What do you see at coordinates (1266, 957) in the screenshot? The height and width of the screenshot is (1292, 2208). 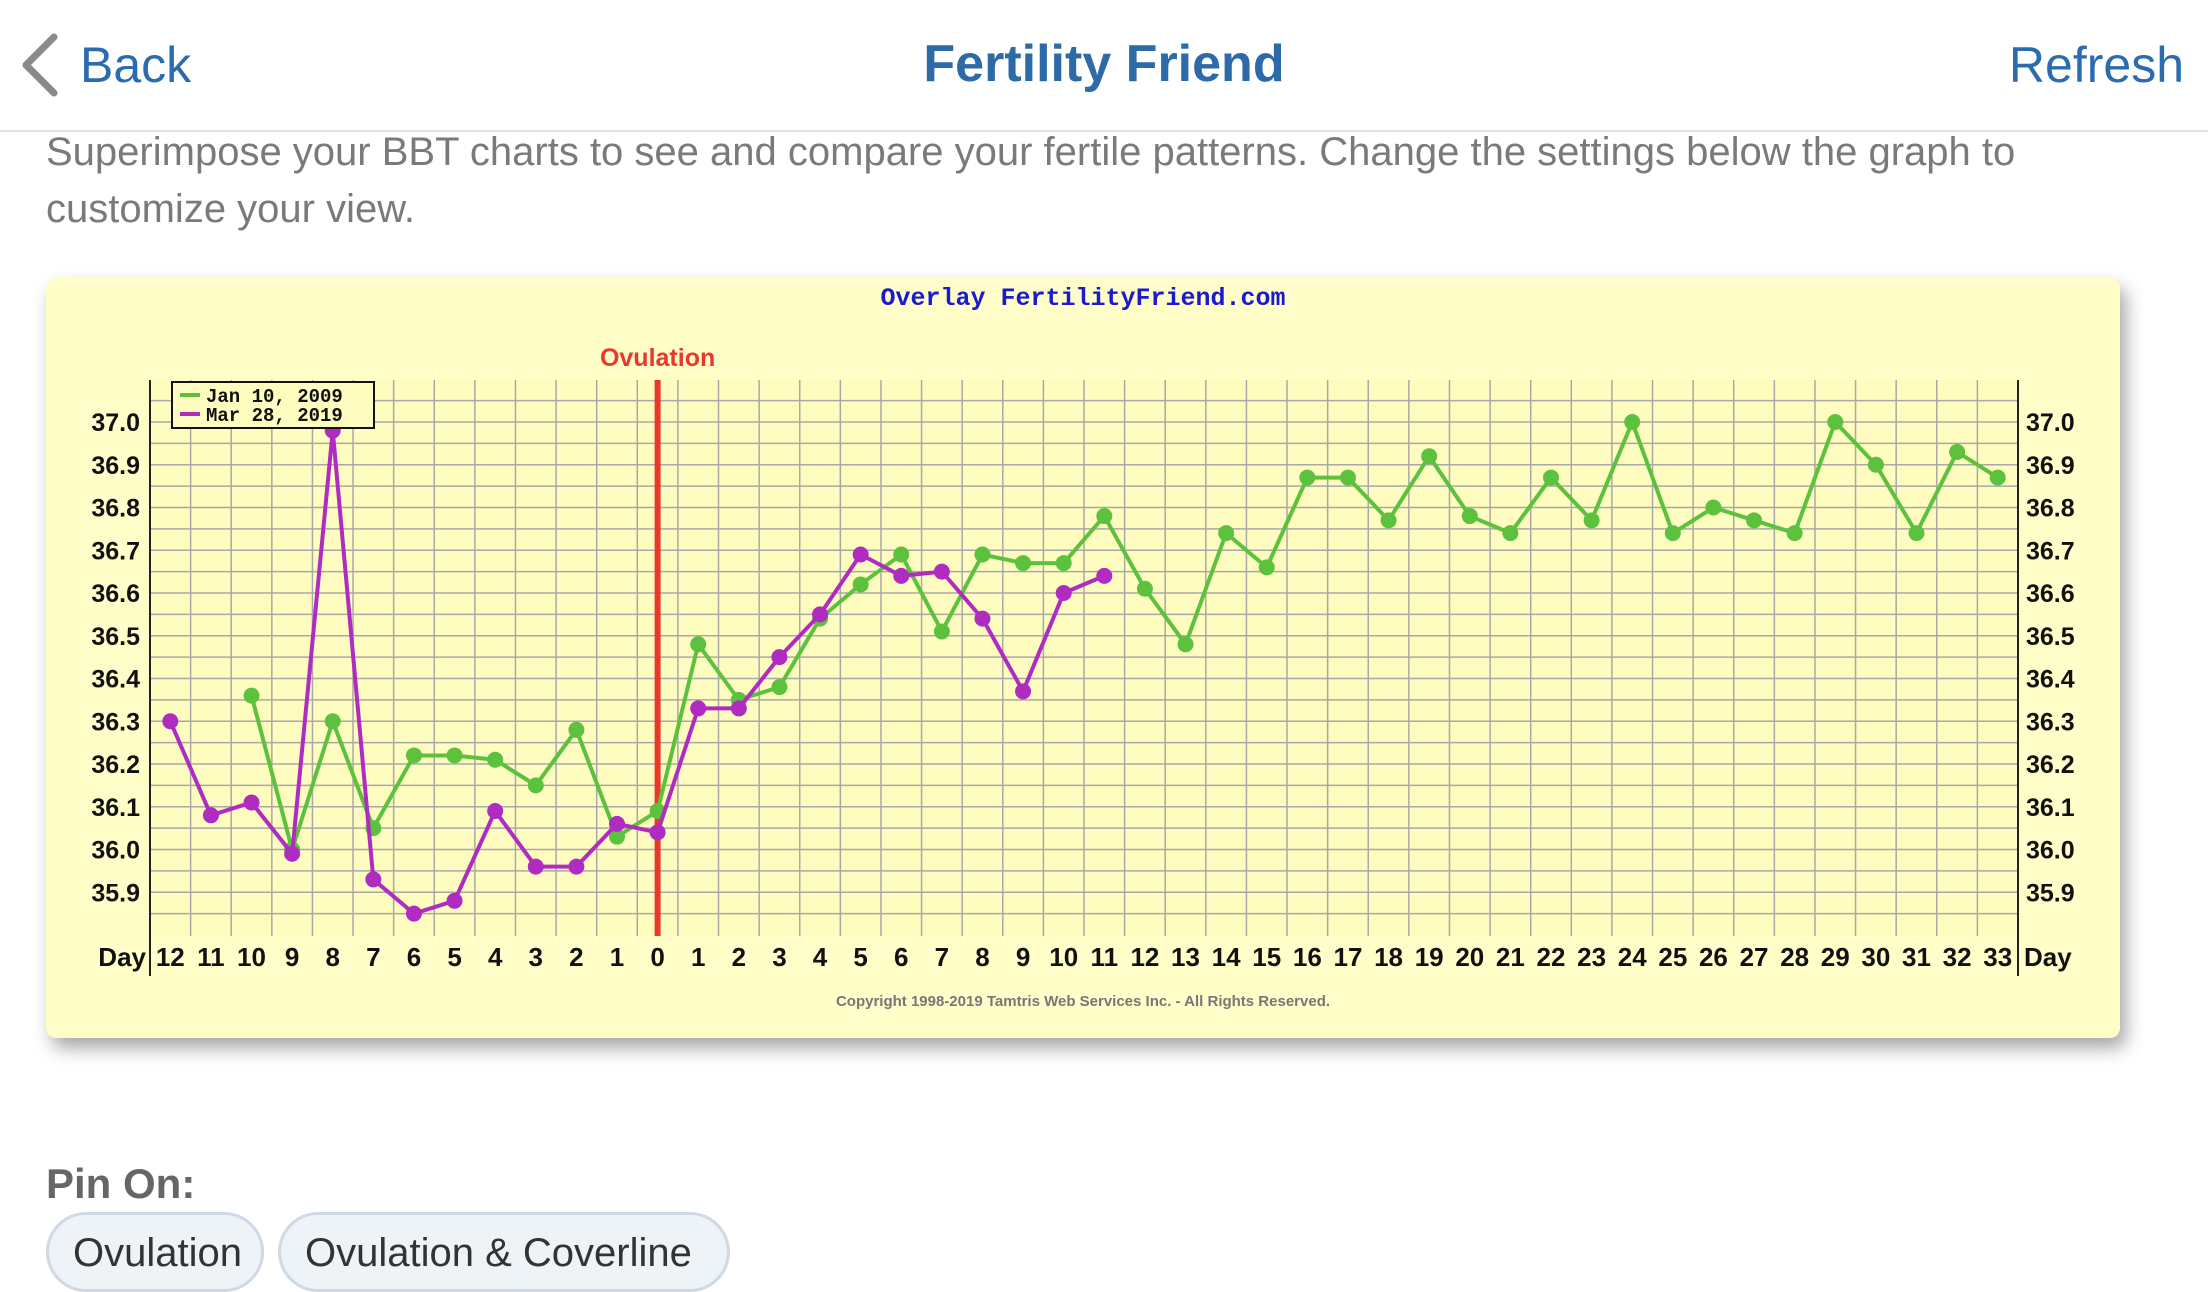 I see `x-tick-label: 15` at bounding box center [1266, 957].